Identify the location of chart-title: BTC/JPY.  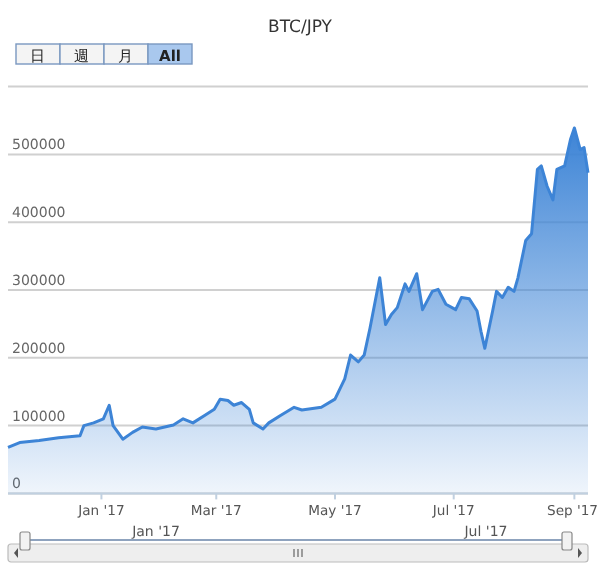
(301, 28).